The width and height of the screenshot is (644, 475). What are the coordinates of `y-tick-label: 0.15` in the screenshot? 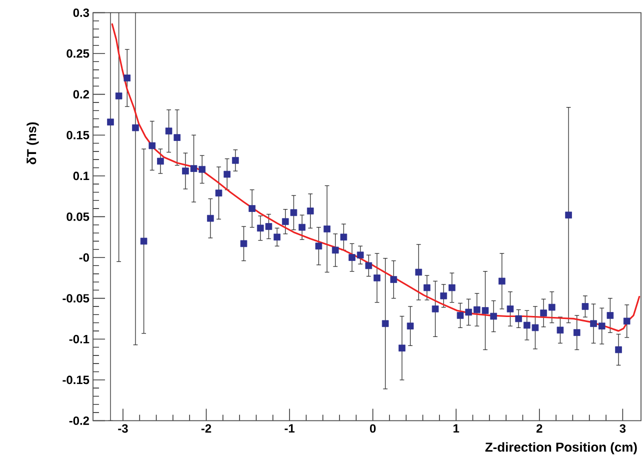 It's located at (78, 135).